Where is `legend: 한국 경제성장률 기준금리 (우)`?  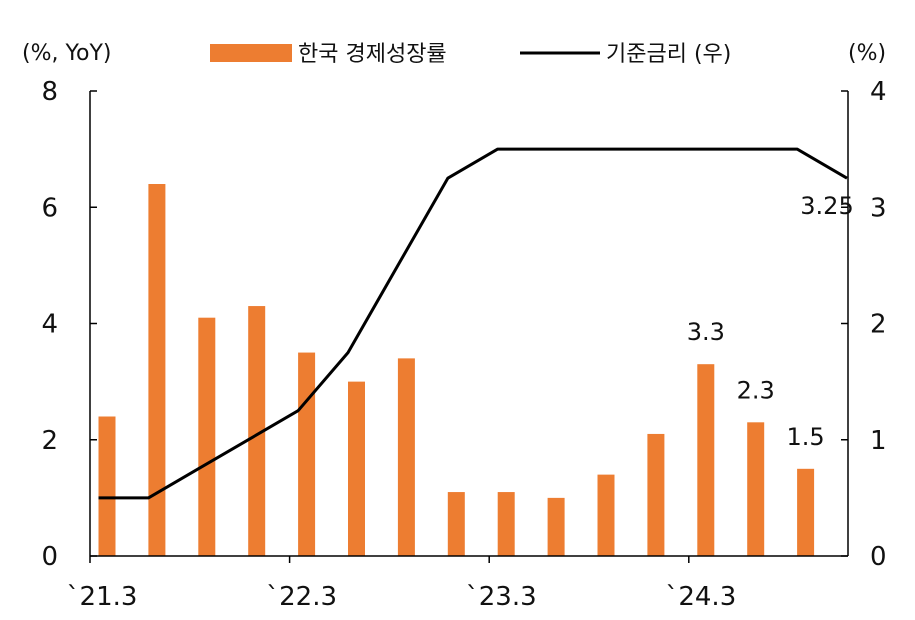 legend: 한국 경제성장률 기준금리 (우) is located at coordinates (470, 54).